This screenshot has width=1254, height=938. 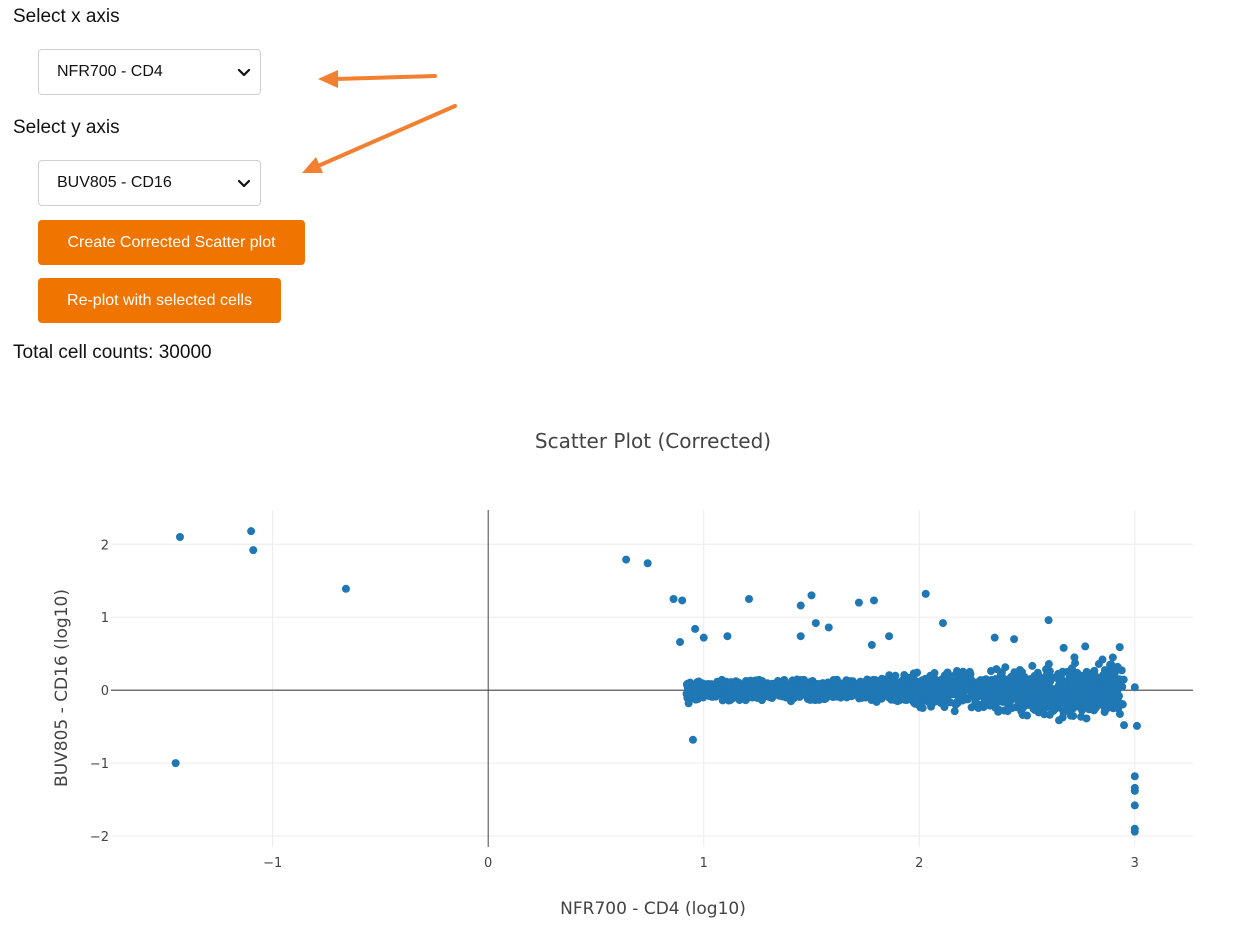 I want to click on replot-selected-cells-button: Re-plot with selected cells, so click(x=159, y=300).